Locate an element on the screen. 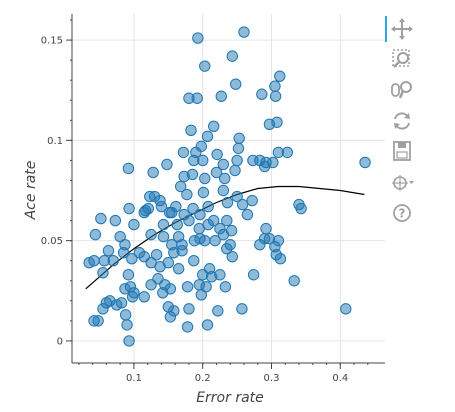  y-axis-title: Ace rate is located at coordinates (31, 191).